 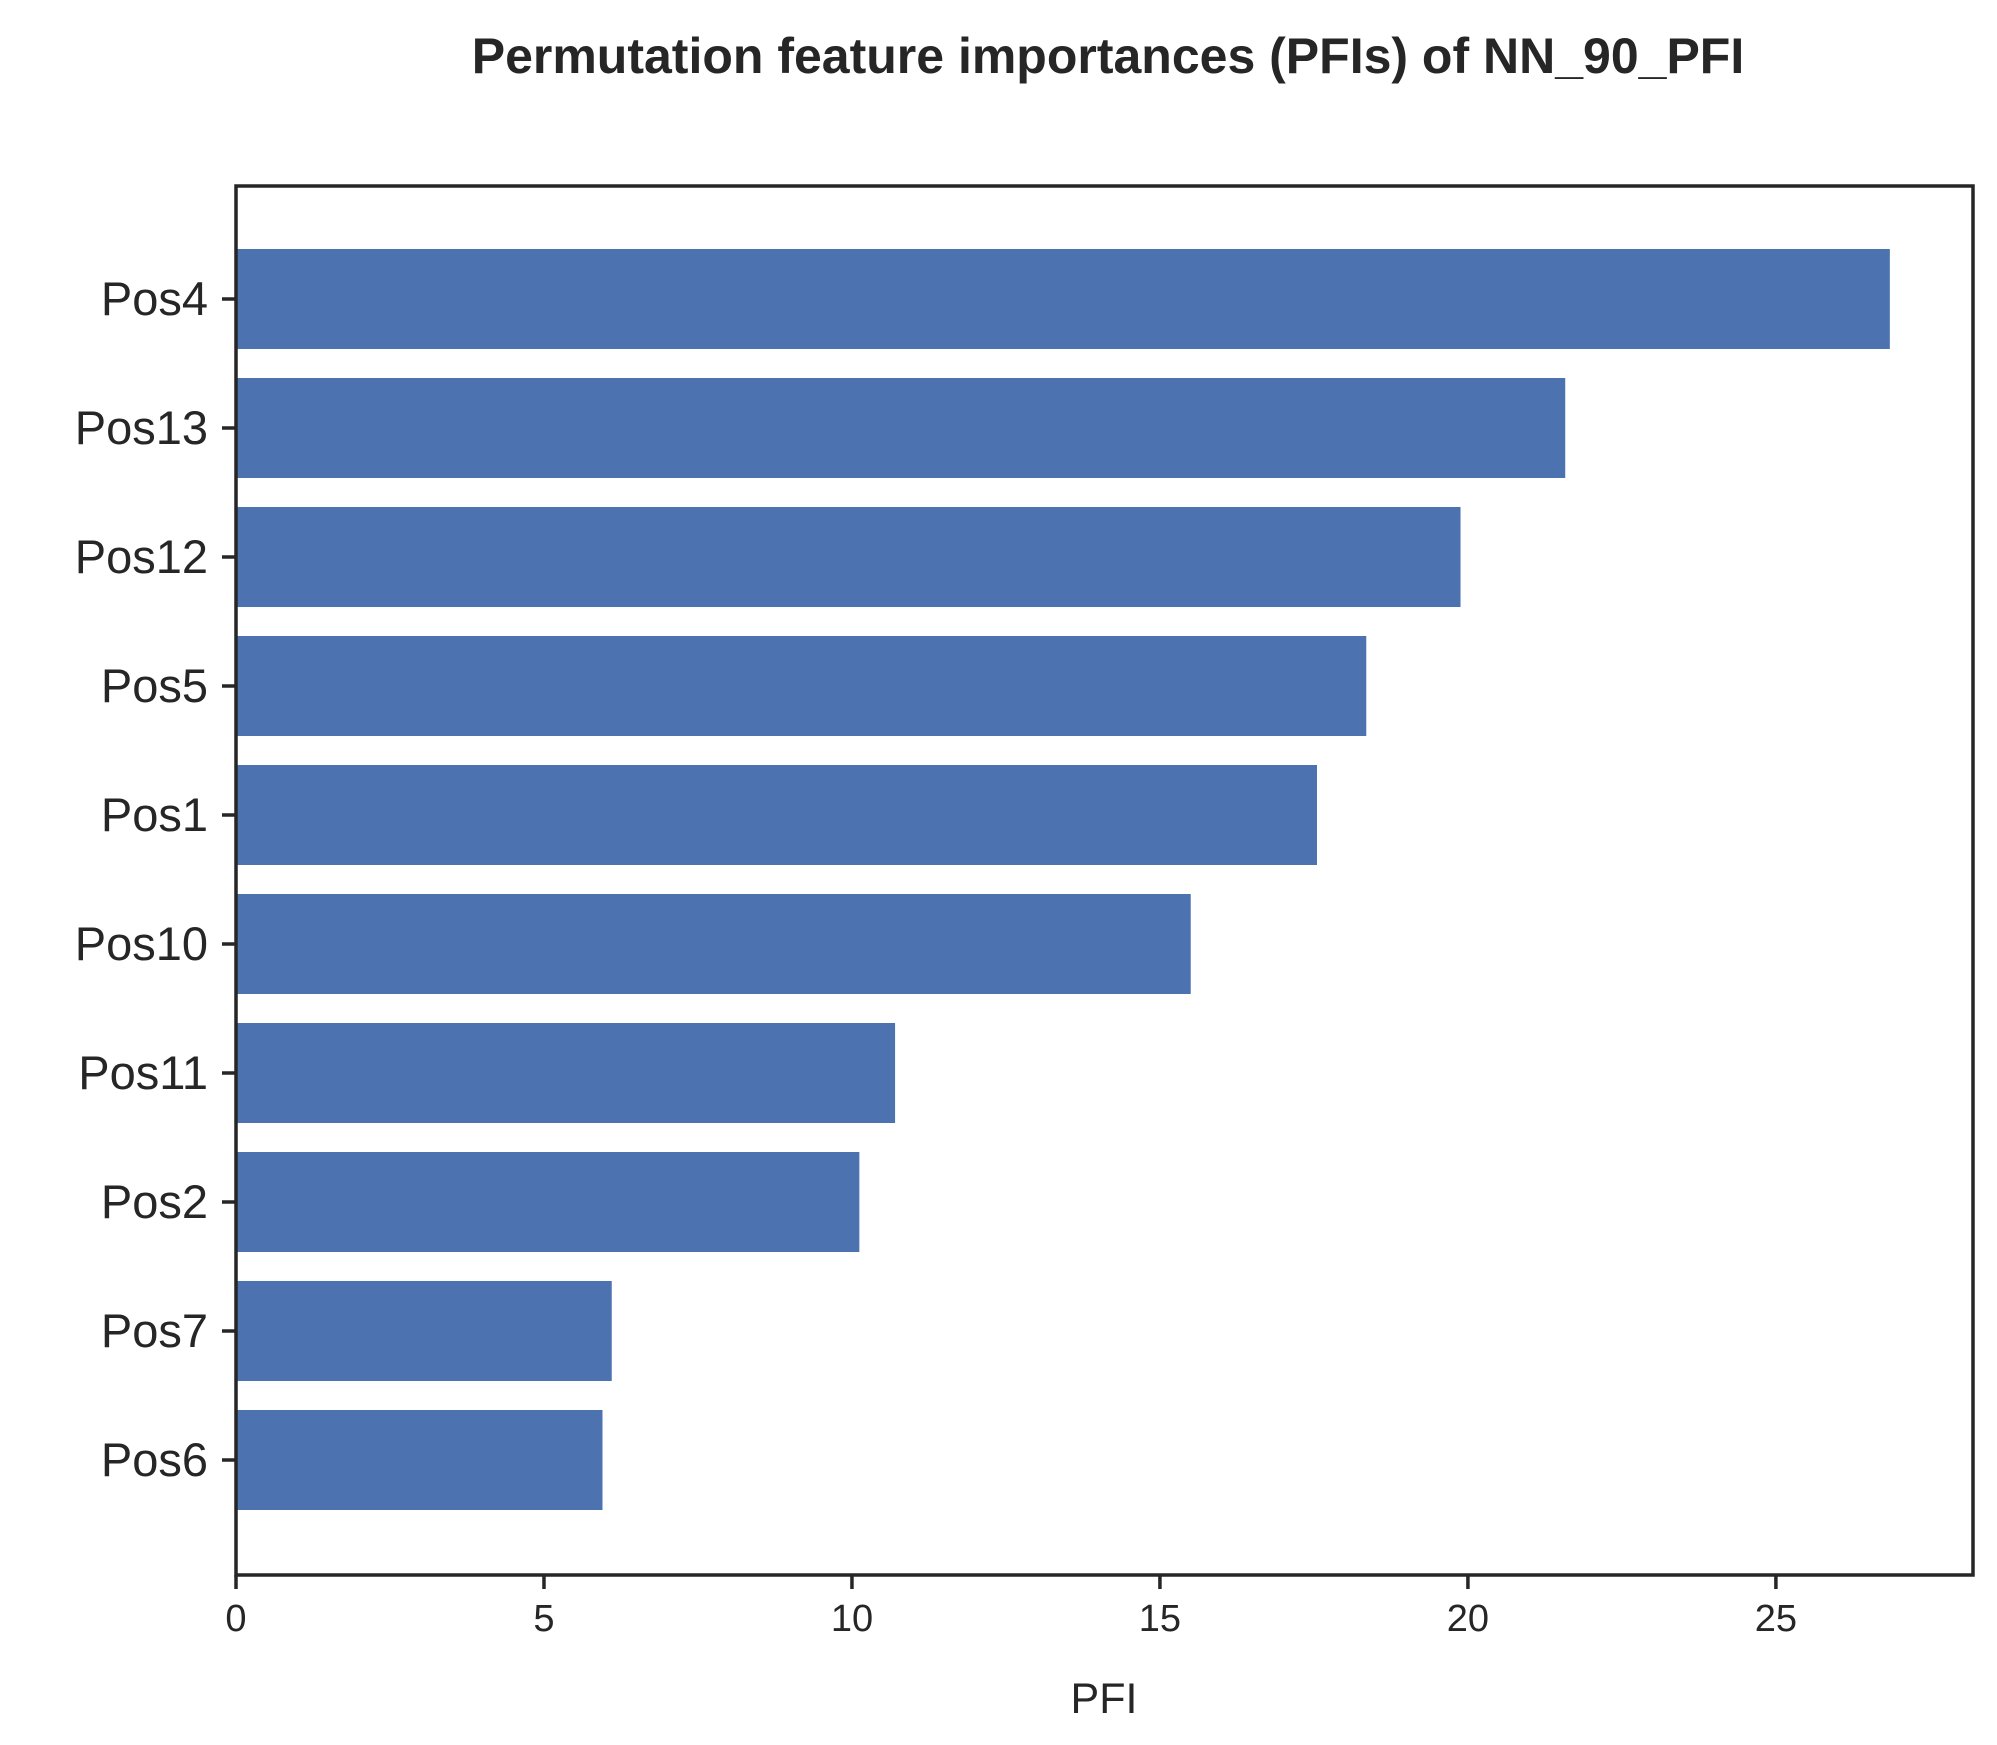 What do you see at coordinates (419, 1460) in the screenshot?
I see `bar-pos6` at bounding box center [419, 1460].